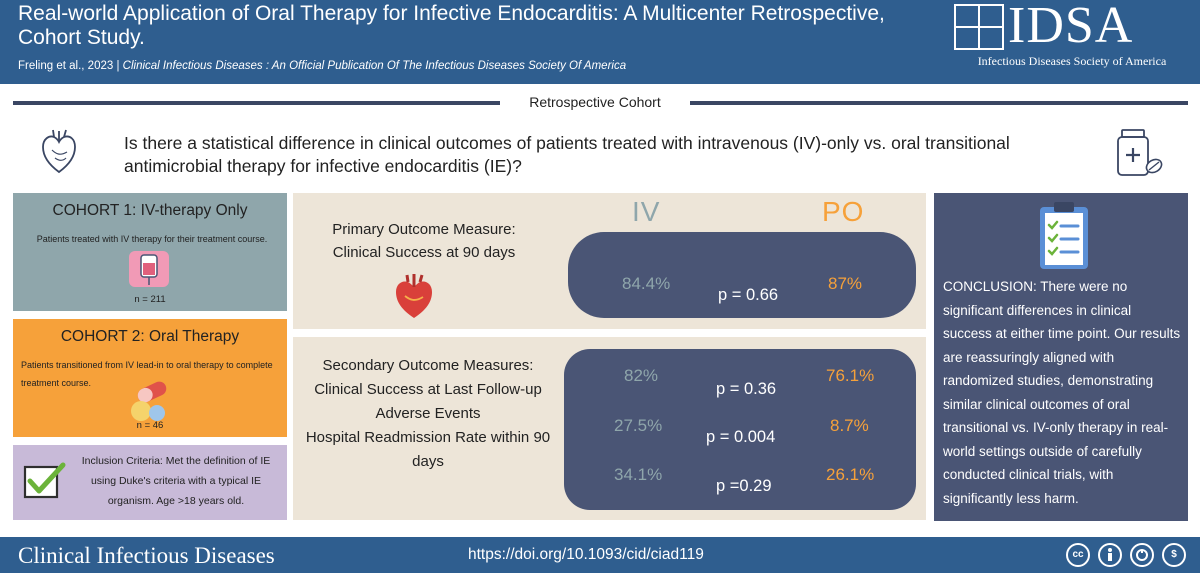 This screenshot has width=1200, height=573. What do you see at coordinates (1078, 555) in the screenshot?
I see `cc-icon: cc` at bounding box center [1078, 555].